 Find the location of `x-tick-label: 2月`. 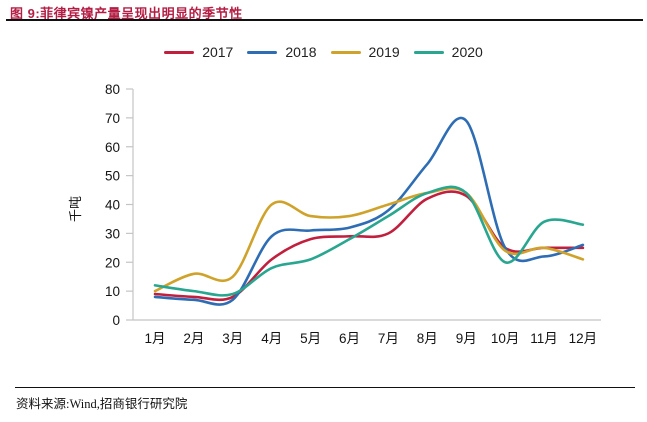

x-tick-label: 2月 is located at coordinates (193, 338).